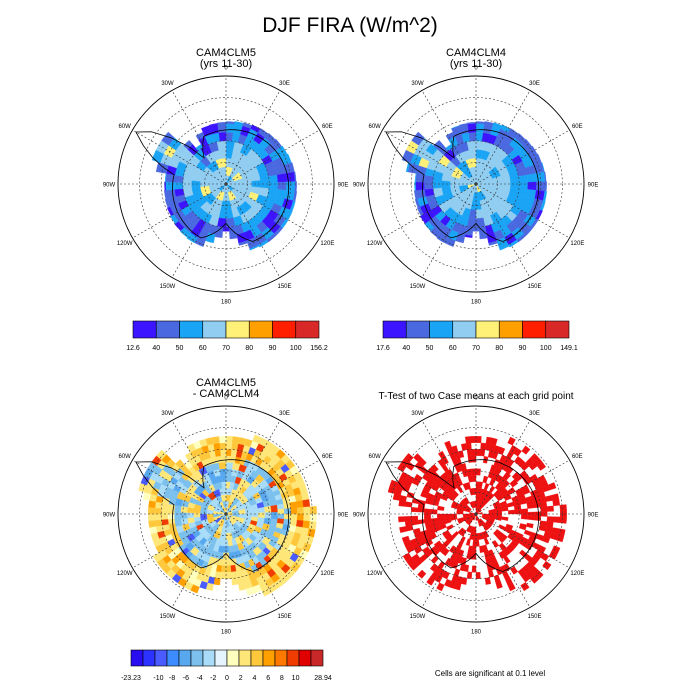  Describe the element at coordinates (476, 399) in the screenshot. I see `meridian-label: 0` at that location.